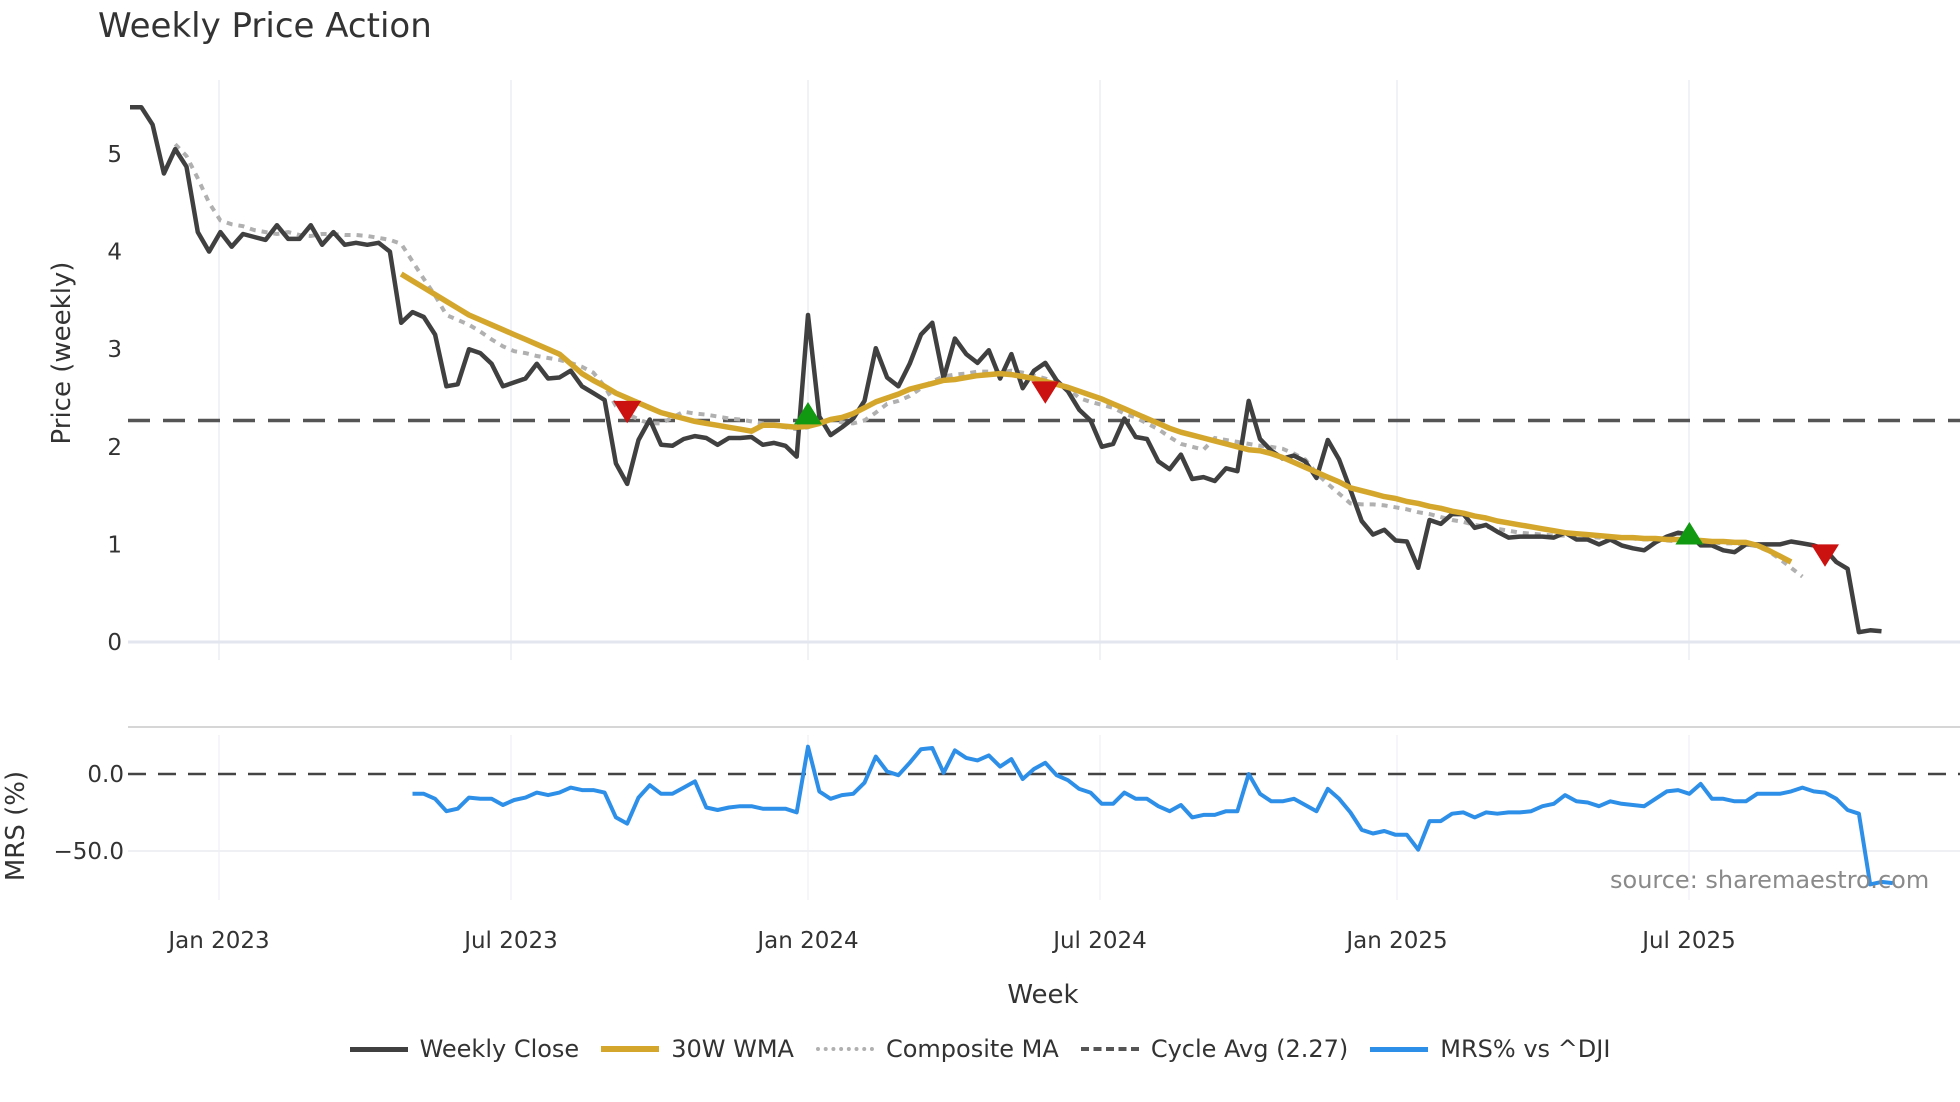 Image resolution: width=1960 pixels, height=1102 pixels. What do you see at coordinates (217, 941) in the screenshot?
I see `svg-text: Jan 2023` at bounding box center [217, 941].